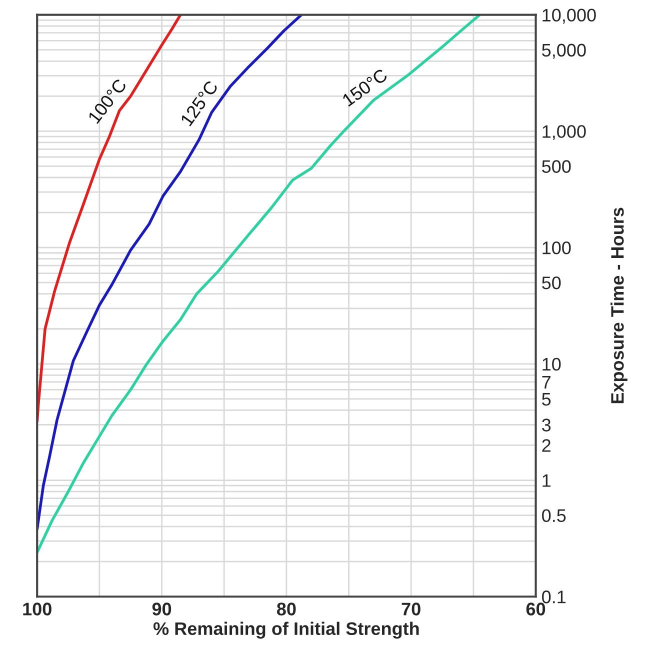  I want to click on y-tick-label: 10,000, so click(569, 16).